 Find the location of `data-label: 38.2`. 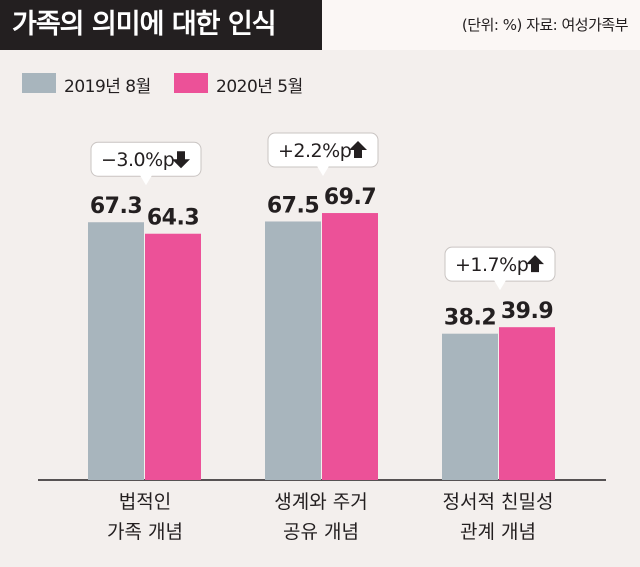

data-label: 38.2 is located at coordinates (470, 318).